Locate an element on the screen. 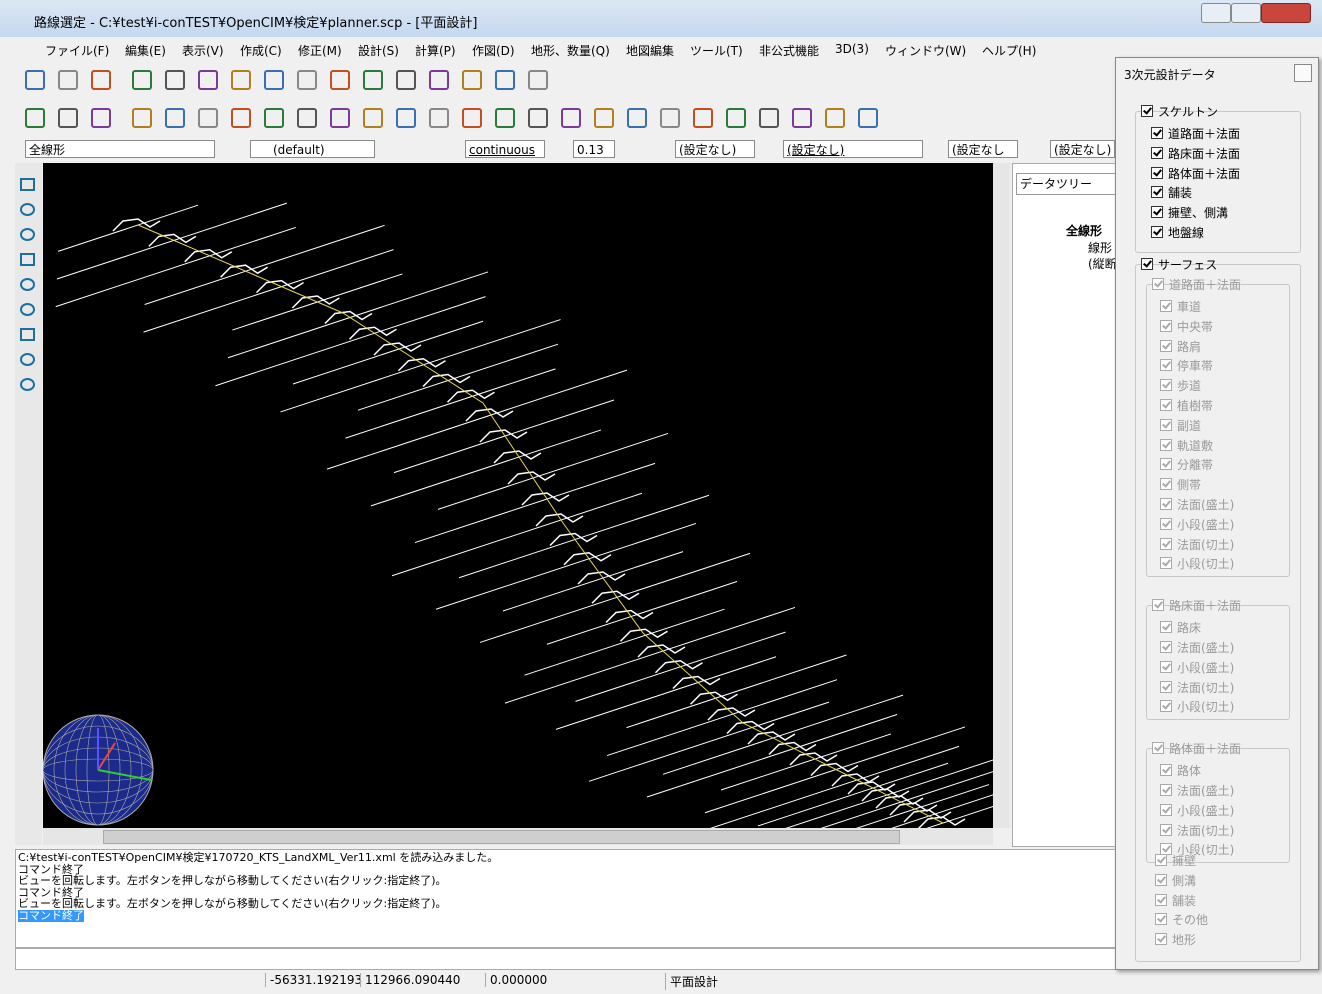  scroll-thumb is located at coordinates (501, 837).